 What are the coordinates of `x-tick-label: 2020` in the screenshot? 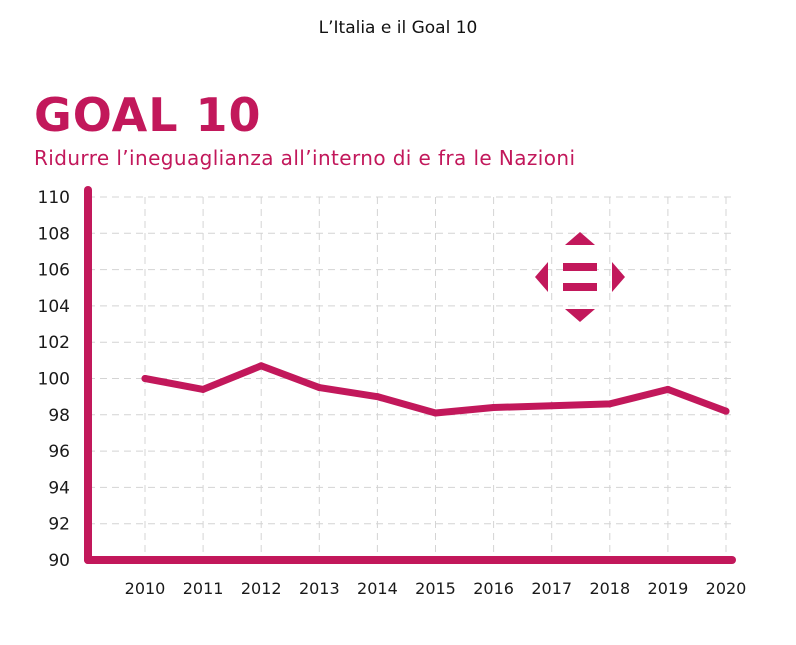 It's located at (726, 588).